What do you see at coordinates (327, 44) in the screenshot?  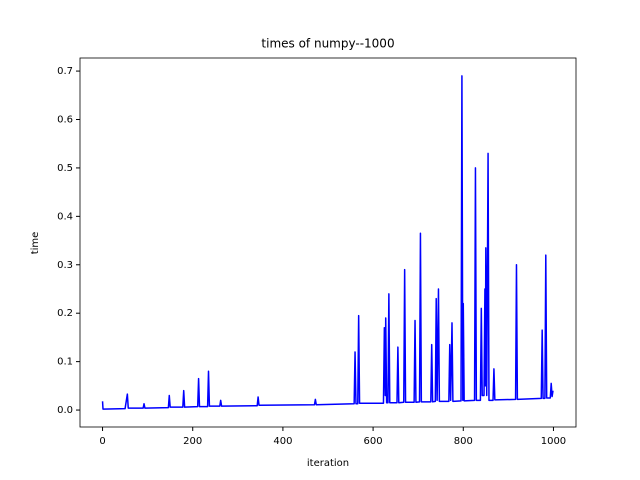 I see `chart-title: times of numpy--1000` at bounding box center [327, 44].